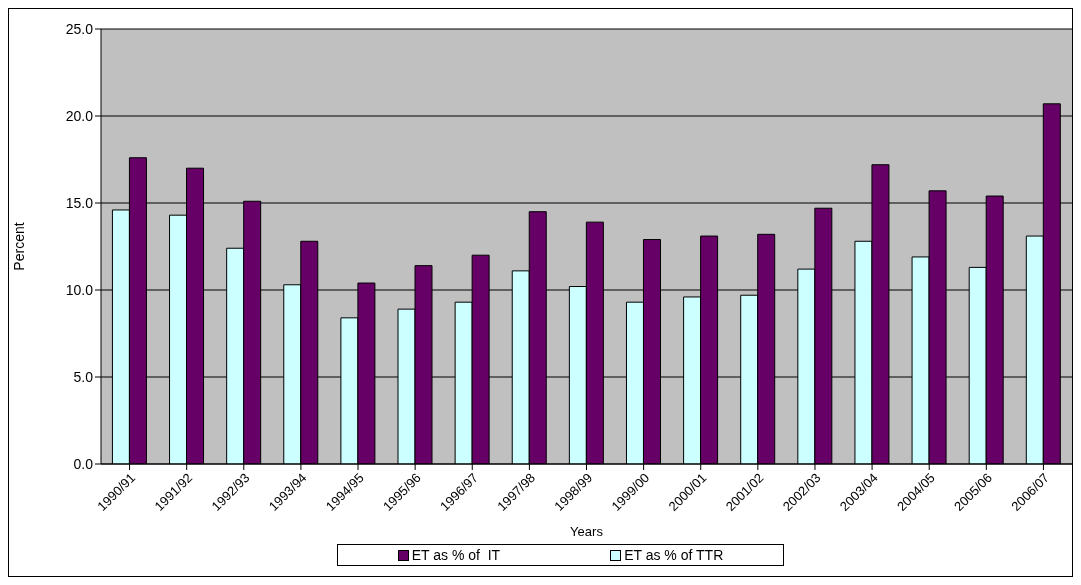 The width and height of the screenshot is (1081, 585). Describe the element at coordinates (79, 28) in the screenshot. I see `y-tick-label: 25.0` at that location.